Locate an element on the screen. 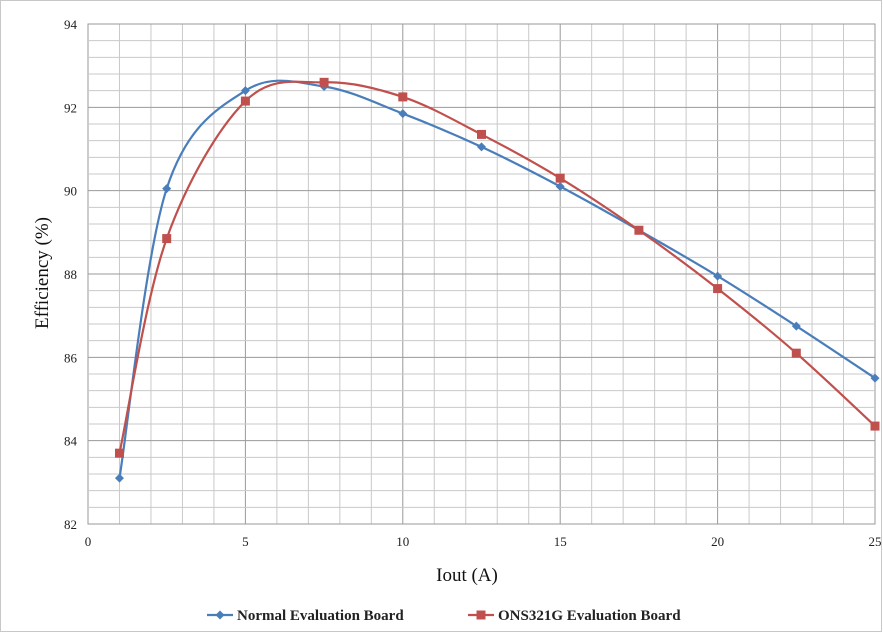 The image size is (883, 634). y-tick-label: 92 is located at coordinates (70, 107).